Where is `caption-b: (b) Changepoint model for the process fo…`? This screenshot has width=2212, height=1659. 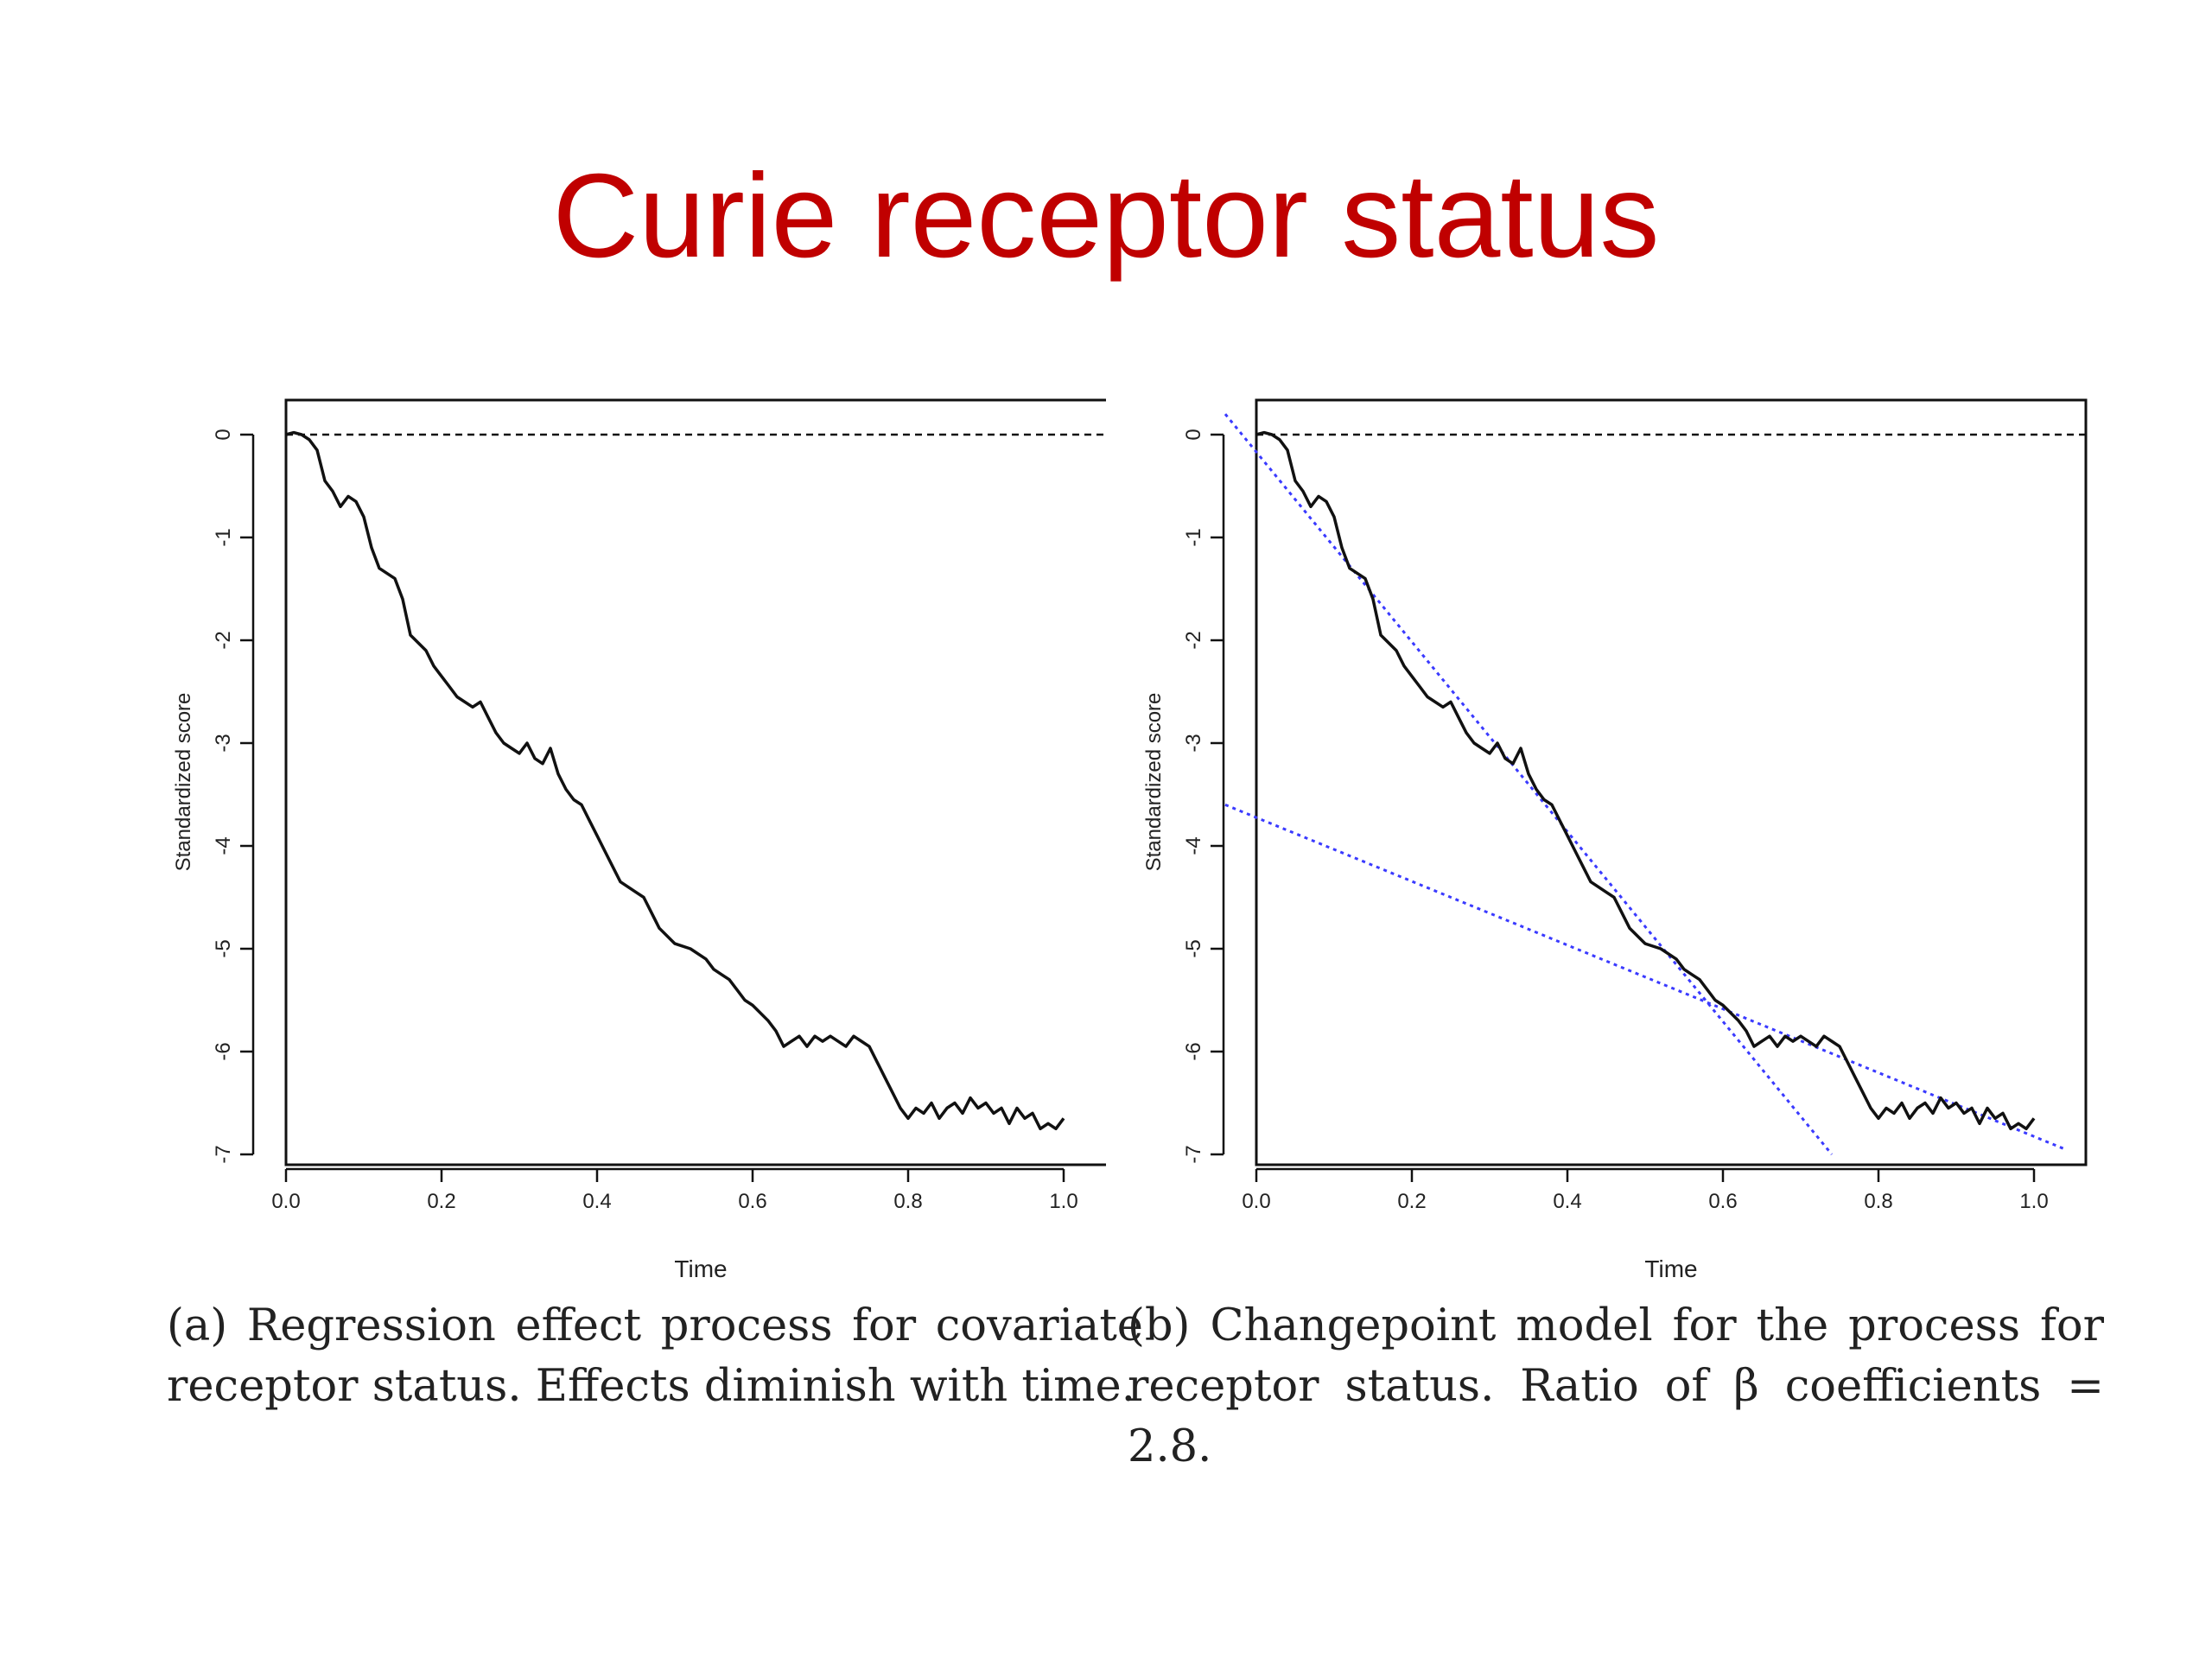 caption-b: (b) Changepoint model for the process fo… is located at coordinates (1616, 1386).